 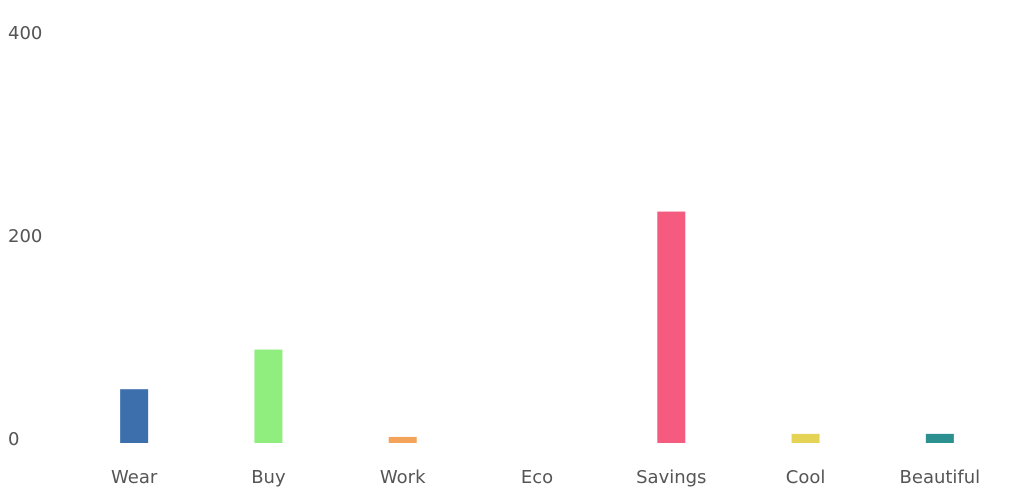 What do you see at coordinates (25, 33) in the screenshot?
I see `y-tick-label: 400` at bounding box center [25, 33].